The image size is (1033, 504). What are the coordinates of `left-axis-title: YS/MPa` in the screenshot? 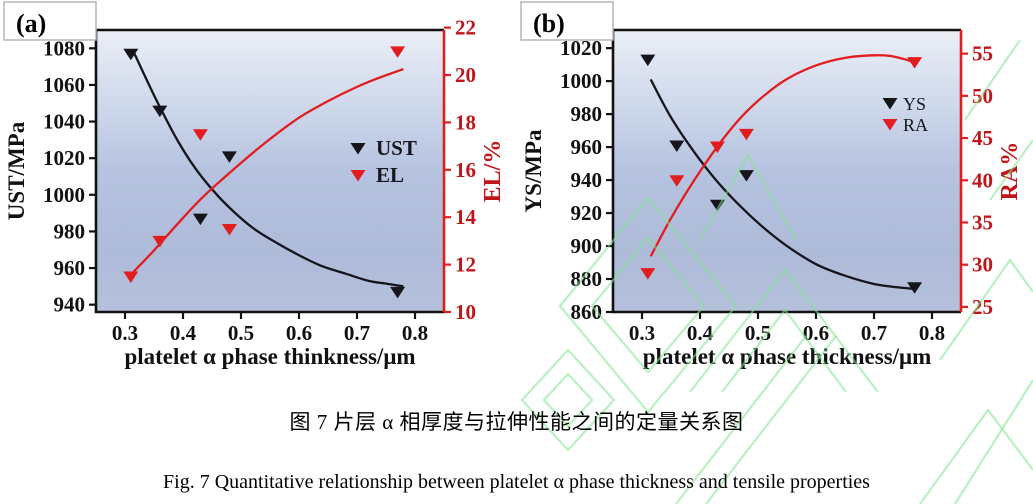 It's located at (533, 171).